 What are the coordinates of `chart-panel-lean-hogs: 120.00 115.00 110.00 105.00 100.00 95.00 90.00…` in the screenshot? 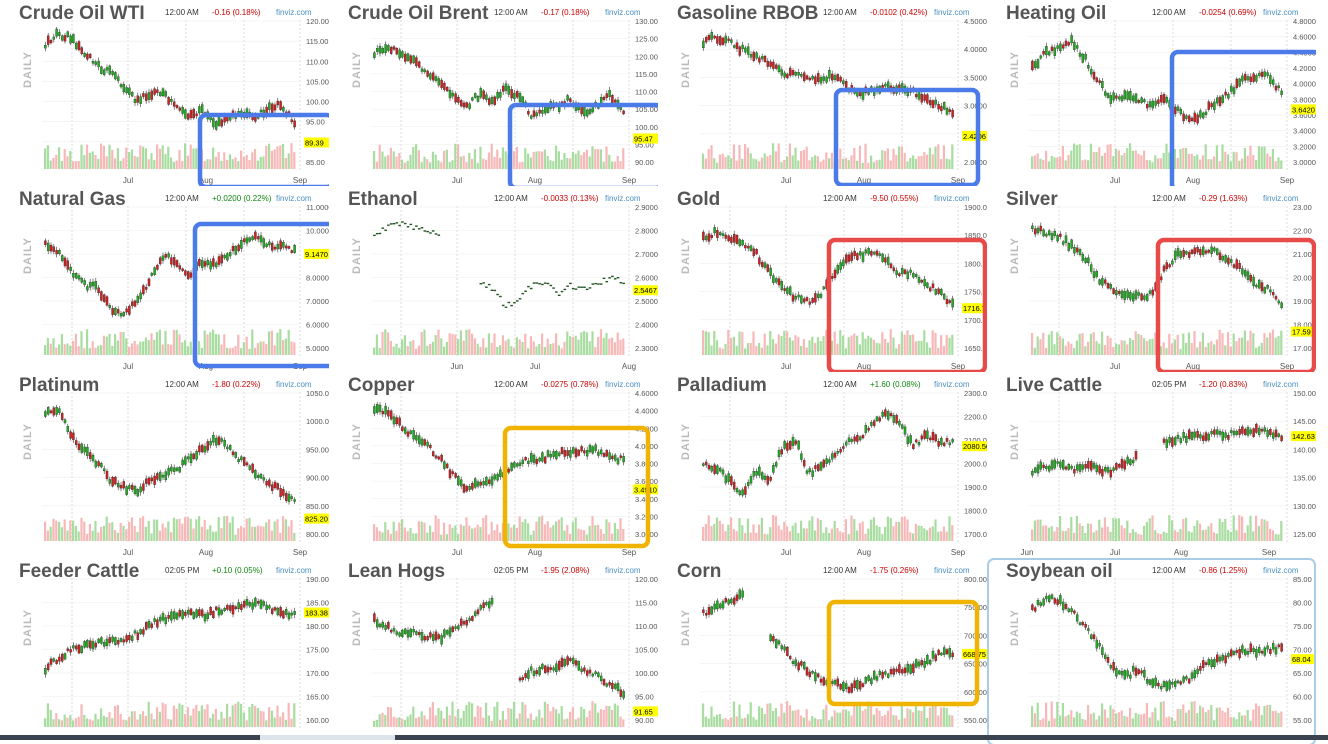 It's located at (493, 651).